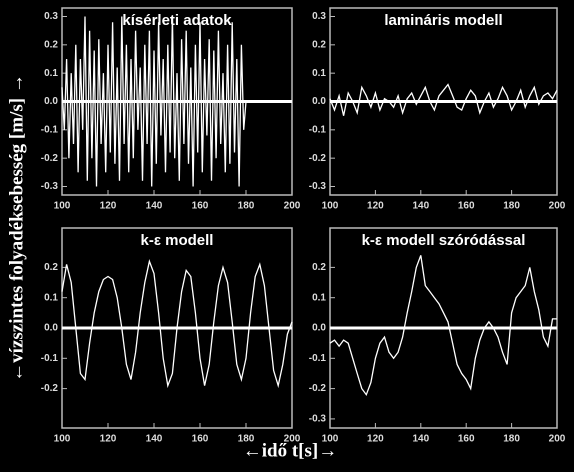 This screenshot has width=574, height=472. What do you see at coordinates (16, 228) in the screenshot?
I see `y-axis-label: ←vízszintes folyadéksebesség [m/s] →` at bounding box center [16, 228].